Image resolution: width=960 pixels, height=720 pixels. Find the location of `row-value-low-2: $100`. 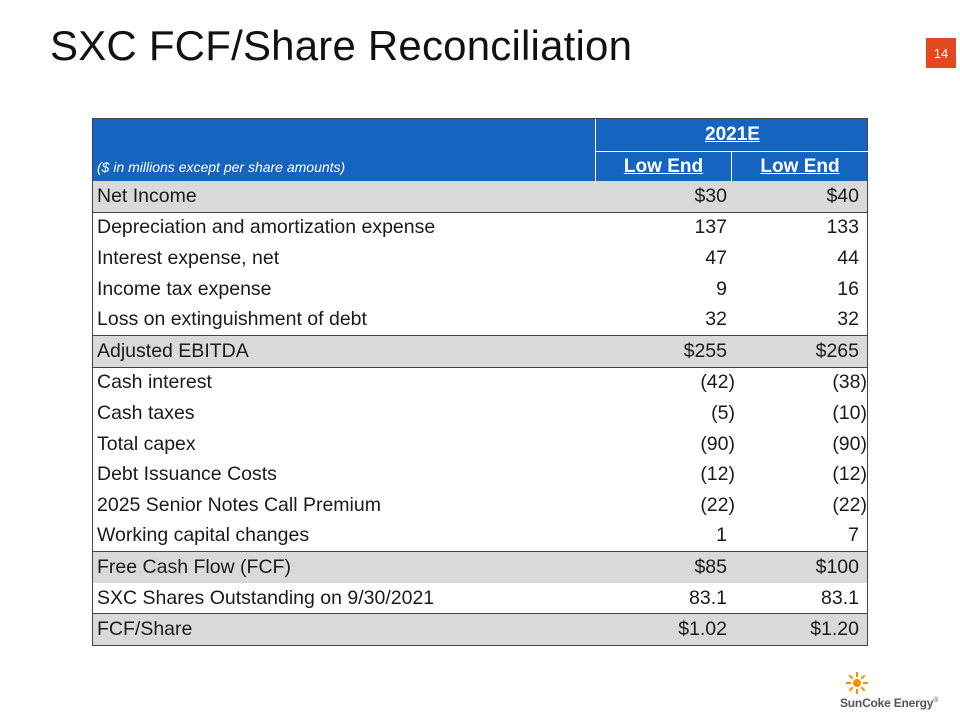

row-value-low-2: $100 is located at coordinates (837, 566).